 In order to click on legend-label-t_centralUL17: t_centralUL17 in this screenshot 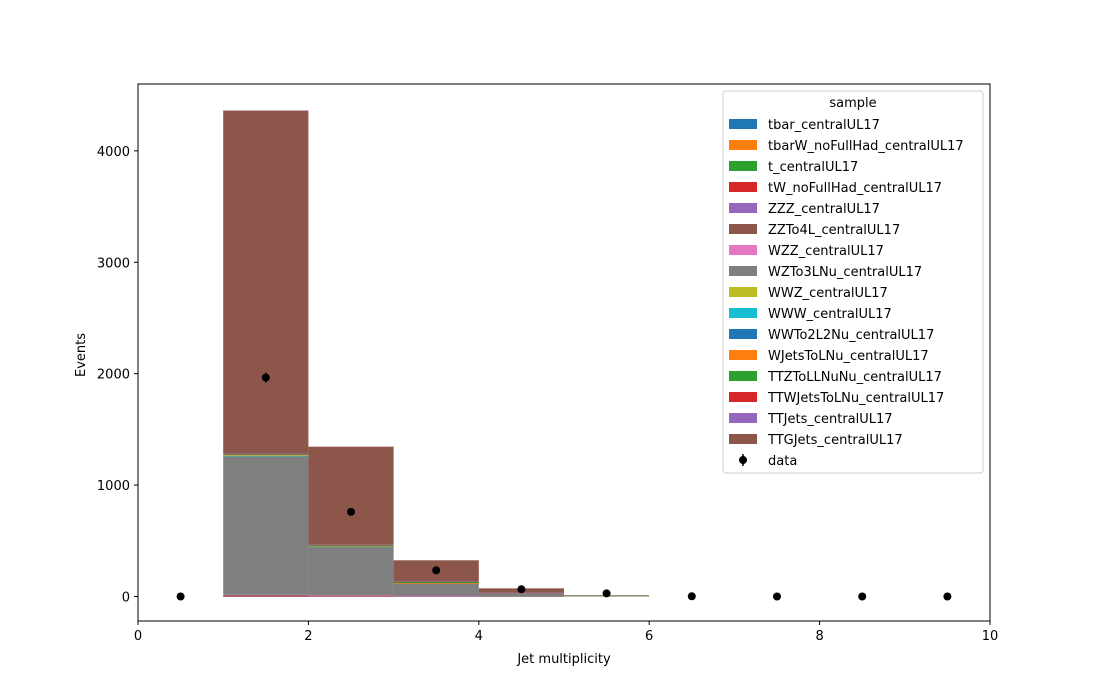, I will do `click(813, 167)`.